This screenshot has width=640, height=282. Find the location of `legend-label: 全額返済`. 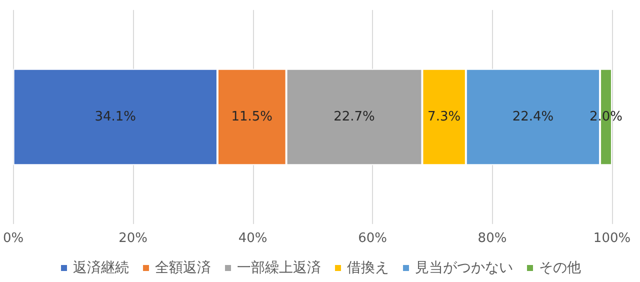

legend-label: 全額返済 is located at coordinates (183, 268).